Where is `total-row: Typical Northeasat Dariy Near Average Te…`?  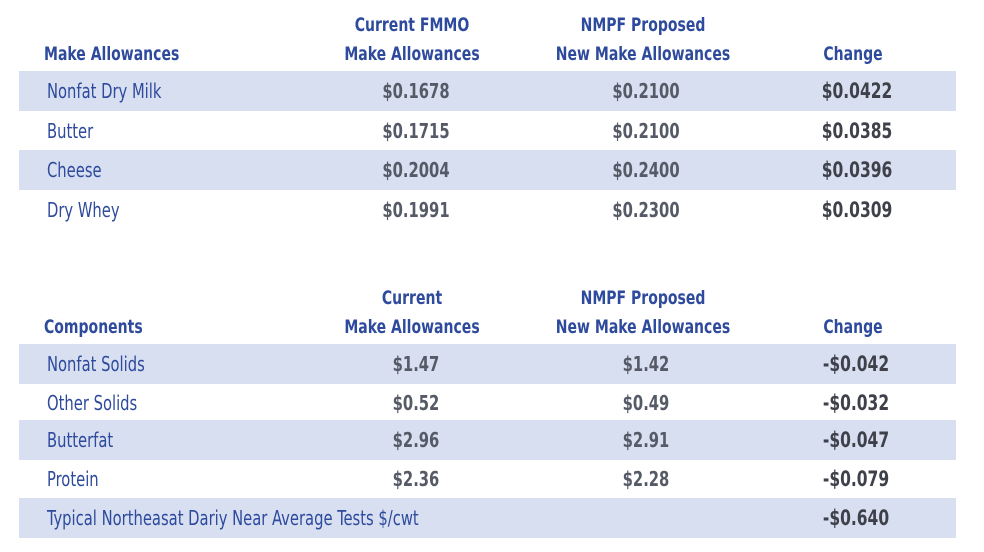
total-row: Typical Northeasat Dariy Near Average Te… is located at coordinates (487, 518).